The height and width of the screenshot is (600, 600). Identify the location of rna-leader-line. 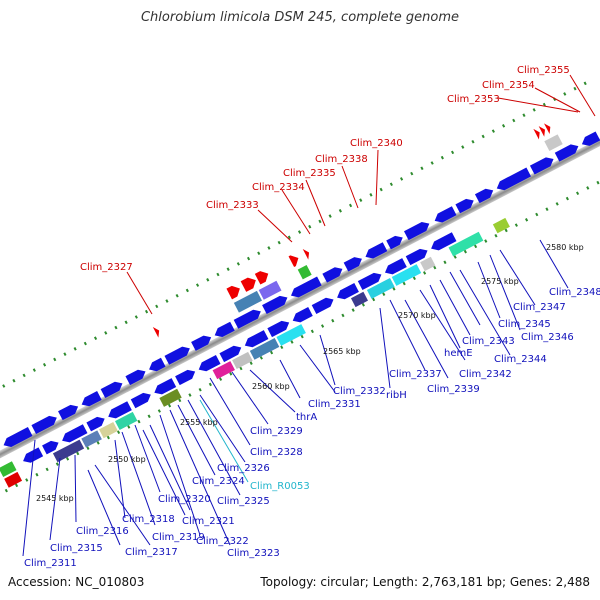
(224, 441).